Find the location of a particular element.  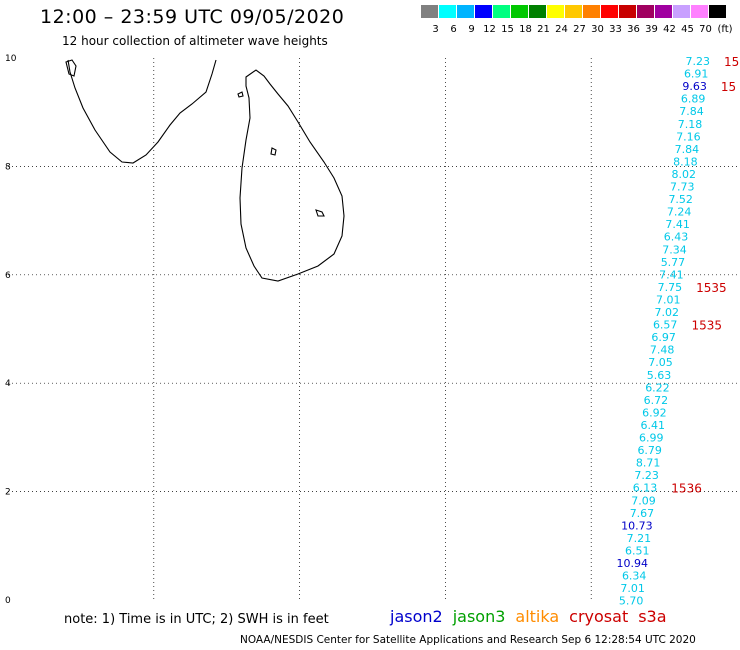

satellite-name: jason3 is located at coordinates (479, 616).